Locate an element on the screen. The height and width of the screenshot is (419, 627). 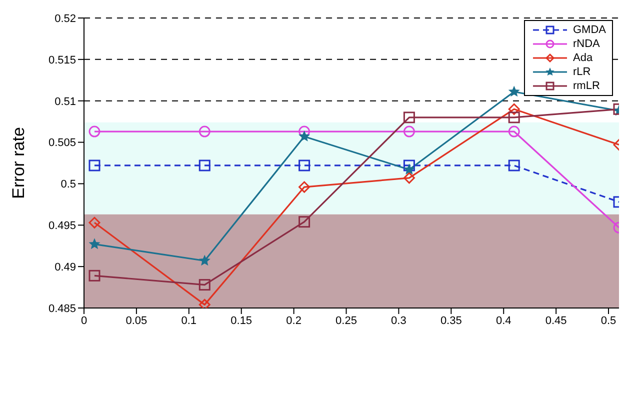
legend-label: rLR is located at coordinates (582, 72).